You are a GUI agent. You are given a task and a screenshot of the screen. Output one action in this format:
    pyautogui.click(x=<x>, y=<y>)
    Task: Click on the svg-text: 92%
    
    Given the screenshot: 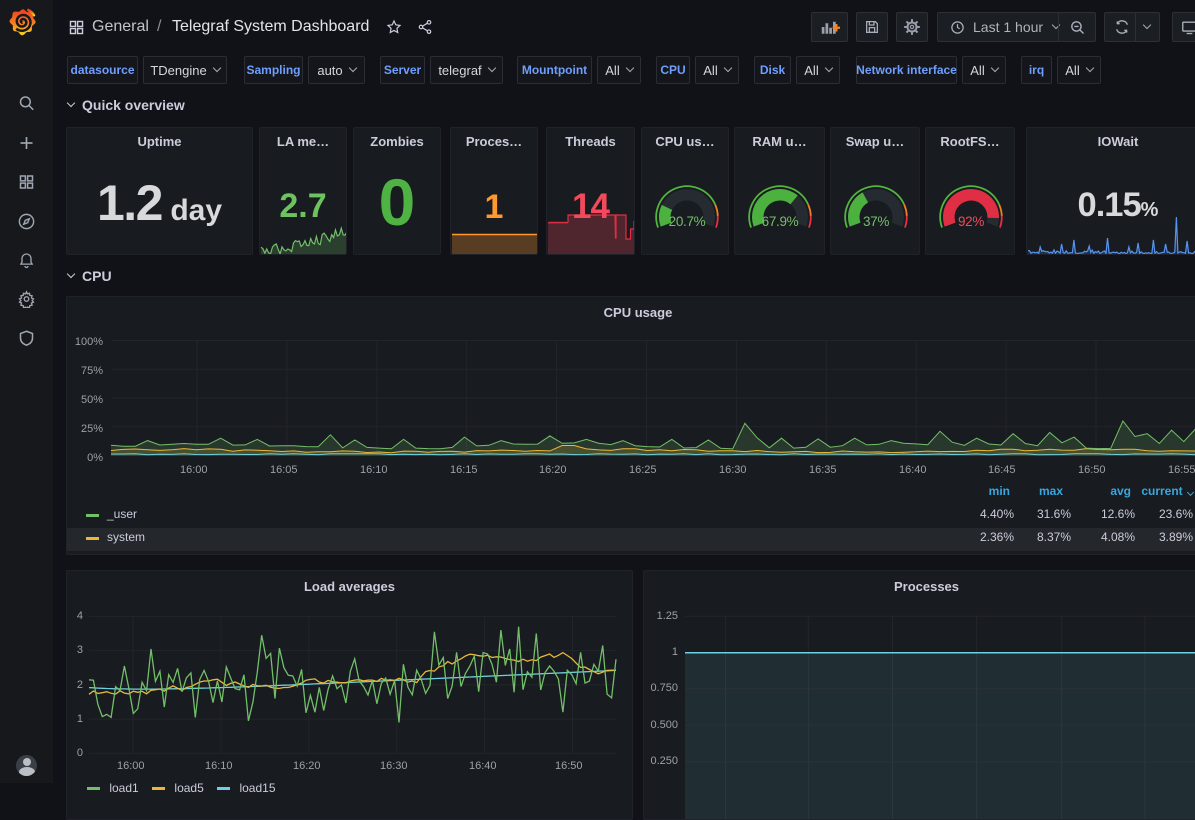 What is the action you would take?
    pyautogui.click(x=971, y=221)
    